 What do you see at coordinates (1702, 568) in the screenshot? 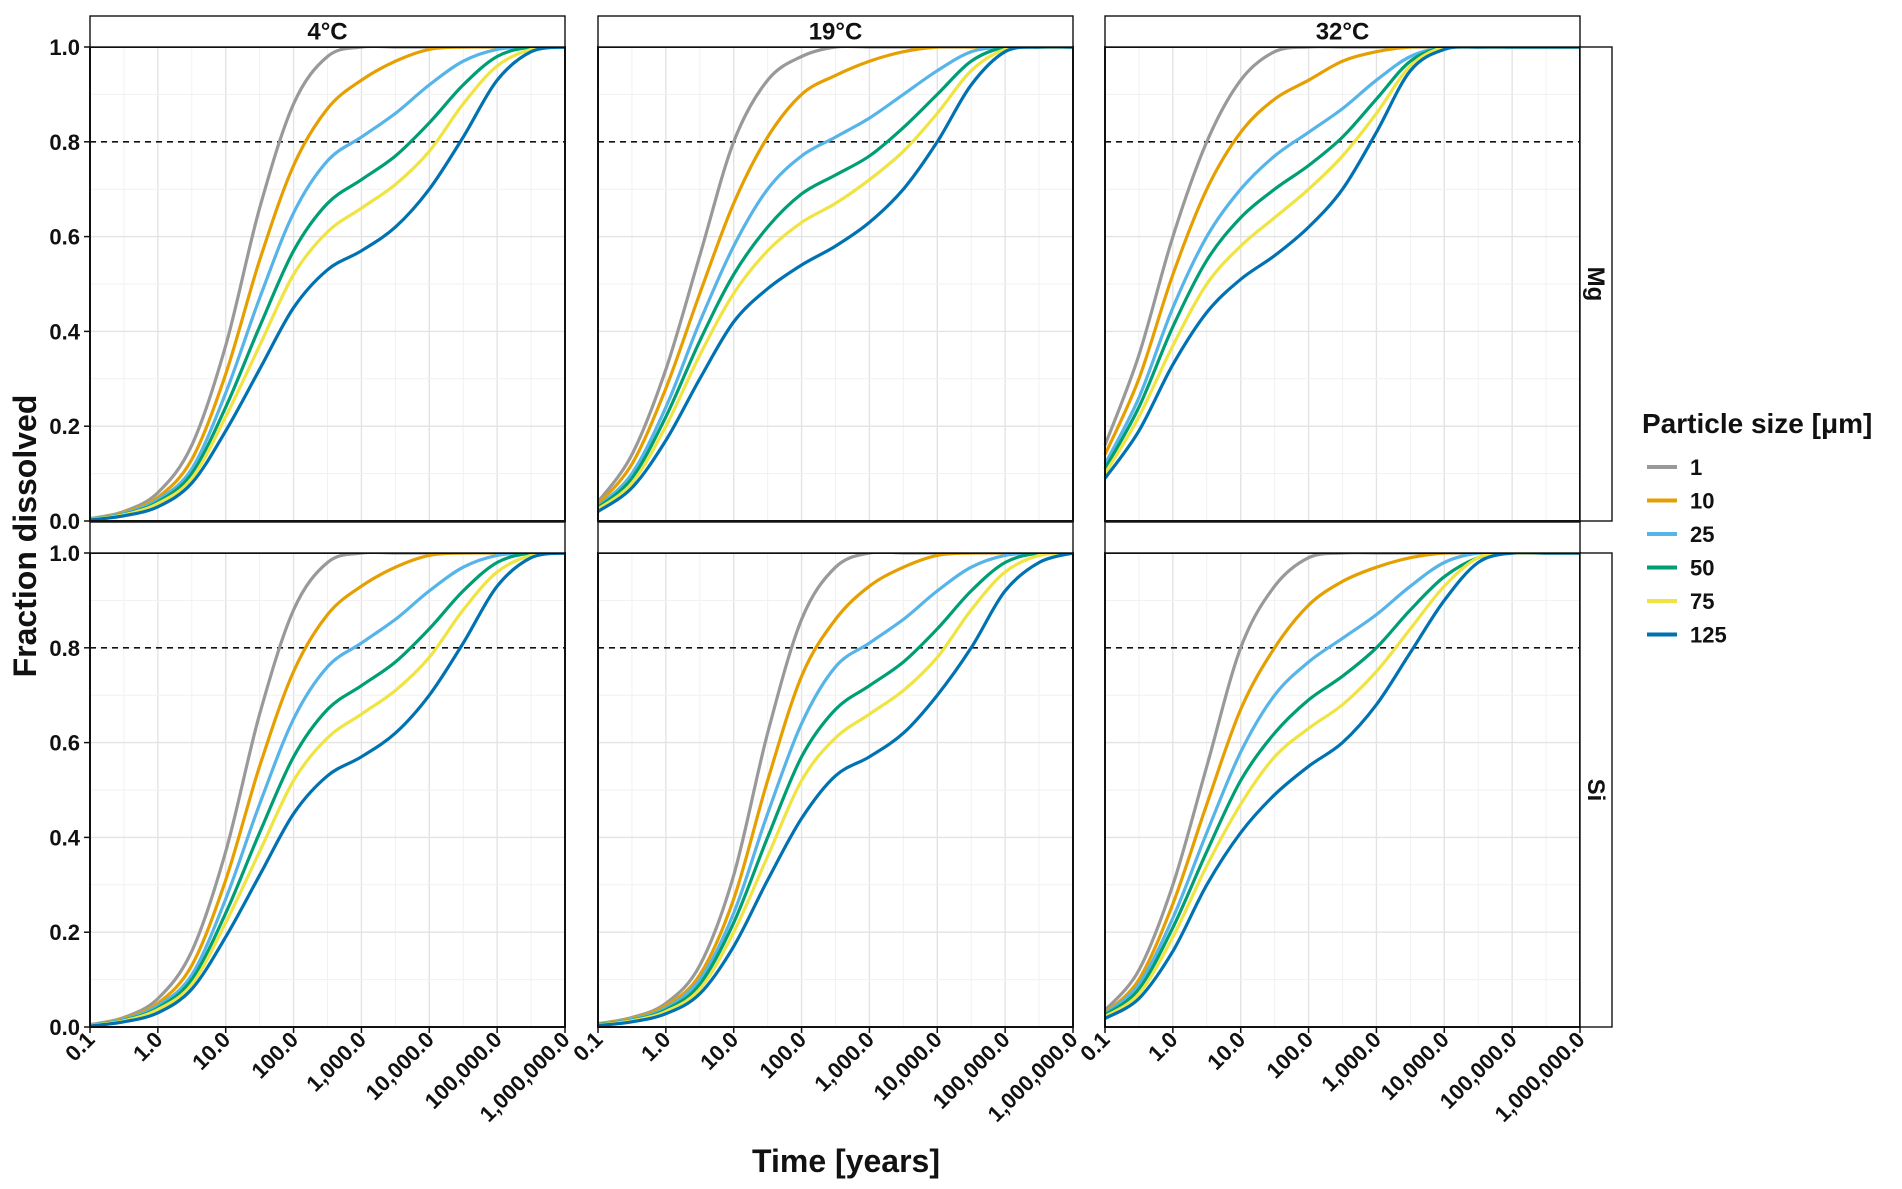
I see `legend-label-50: 50` at bounding box center [1702, 568].